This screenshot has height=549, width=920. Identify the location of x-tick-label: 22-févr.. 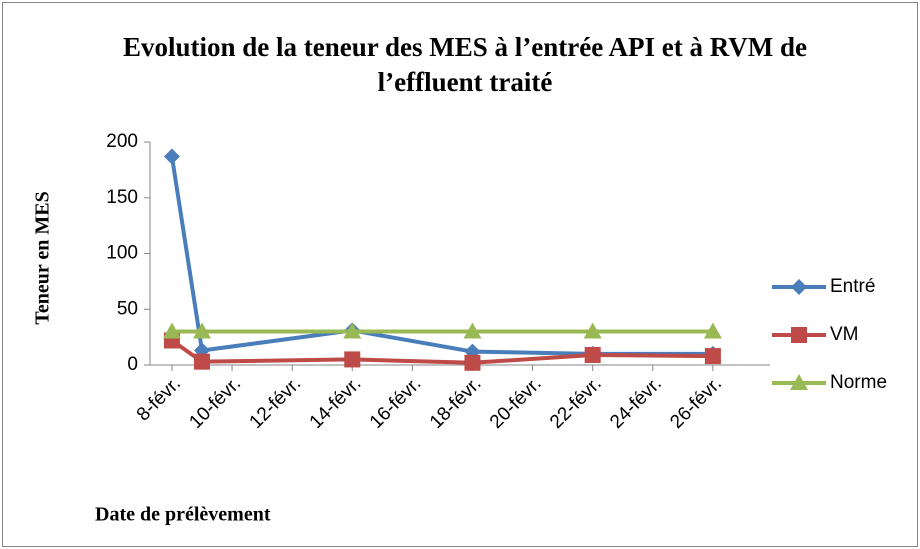
(576, 403).